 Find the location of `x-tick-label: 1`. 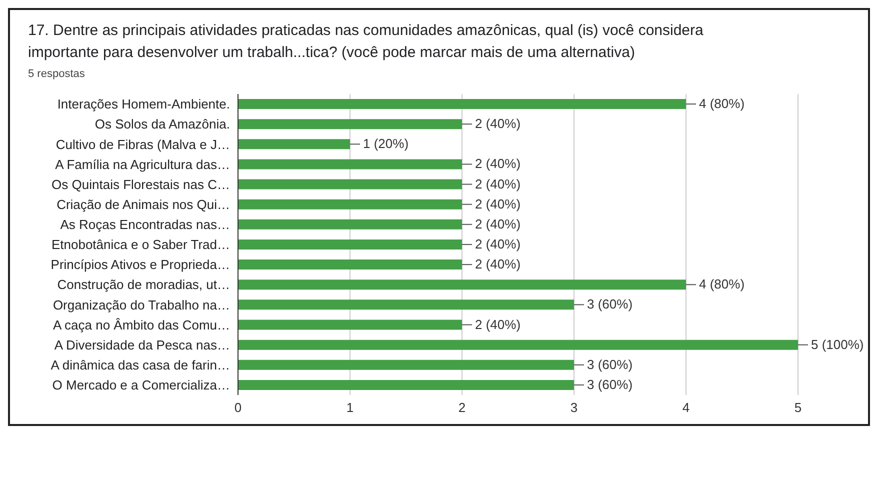

x-tick-label: 1 is located at coordinates (350, 408).